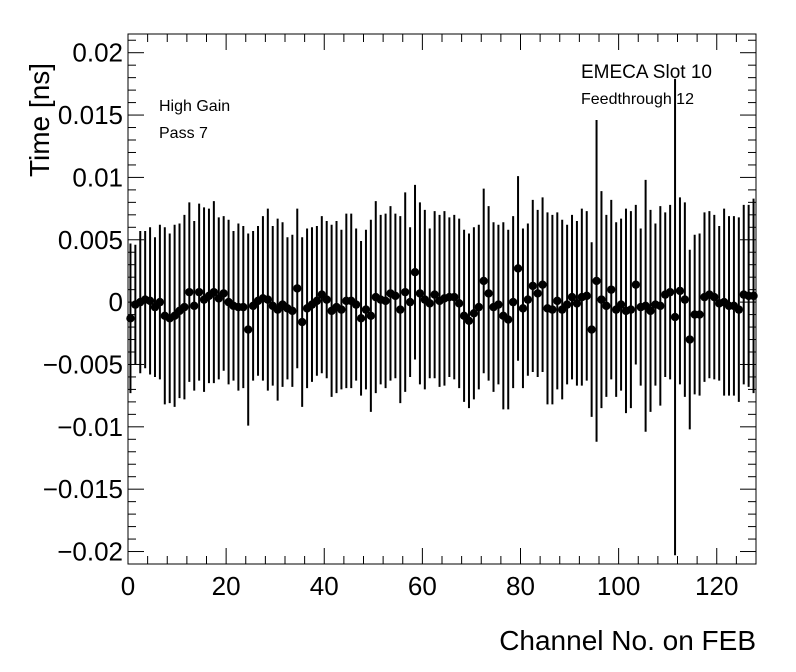  What do you see at coordinates (226, 586) in the screenshot?
I see `x-tick-label: 20` at bounding box center [226, 586].